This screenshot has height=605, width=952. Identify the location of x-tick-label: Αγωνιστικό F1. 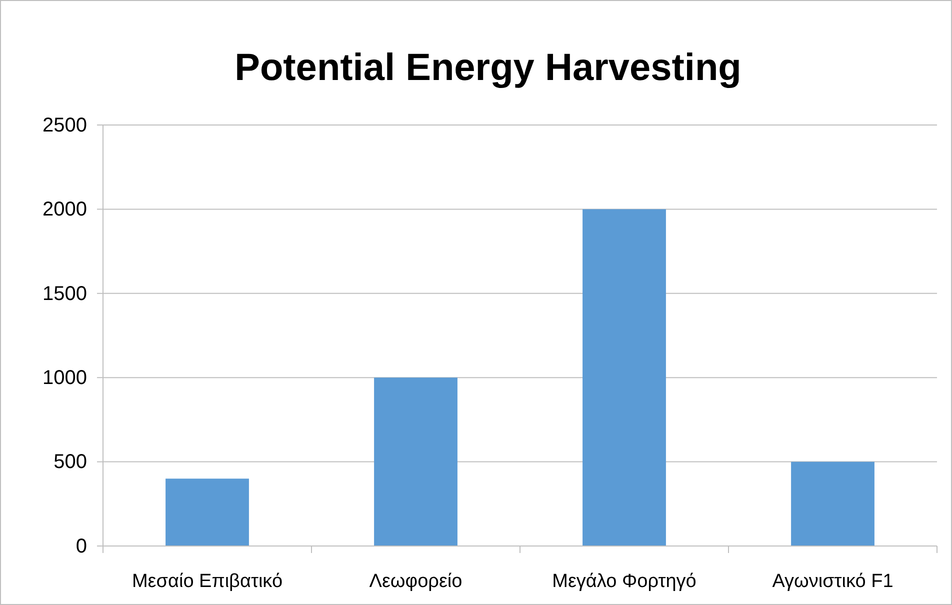
(833, 581).